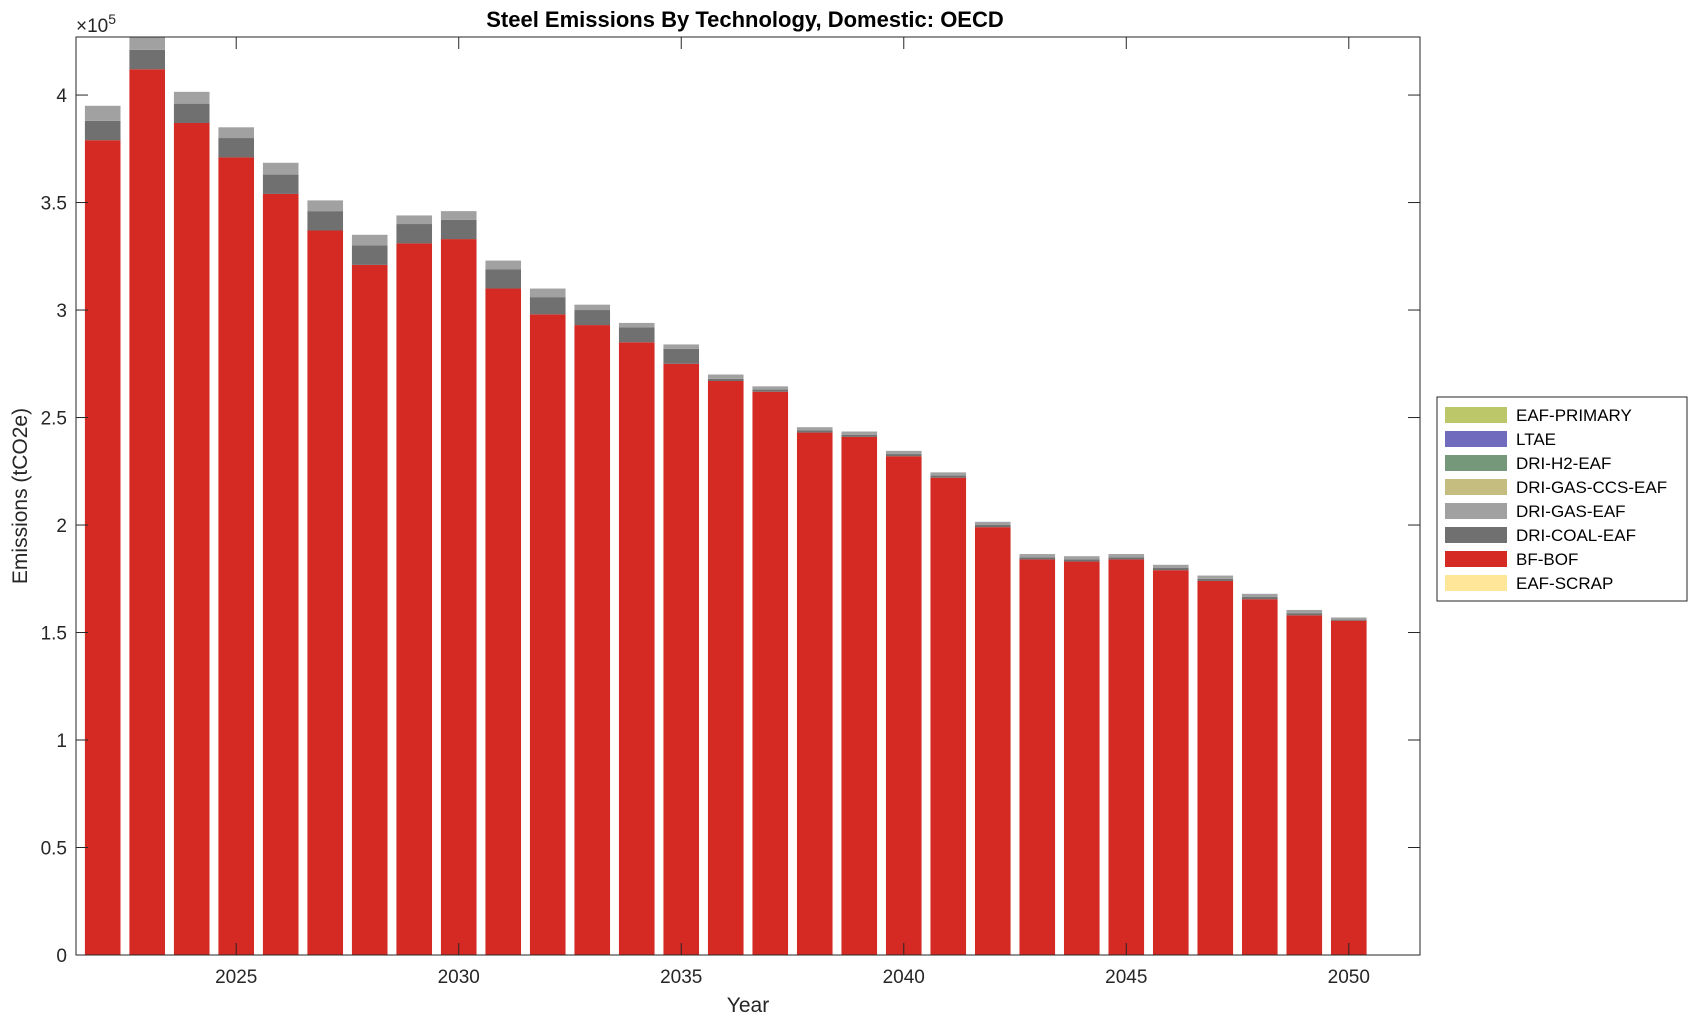 The image size is (1696, 1022). I want to click on bar-segment-bf-bof-2026, so click(280, 574).